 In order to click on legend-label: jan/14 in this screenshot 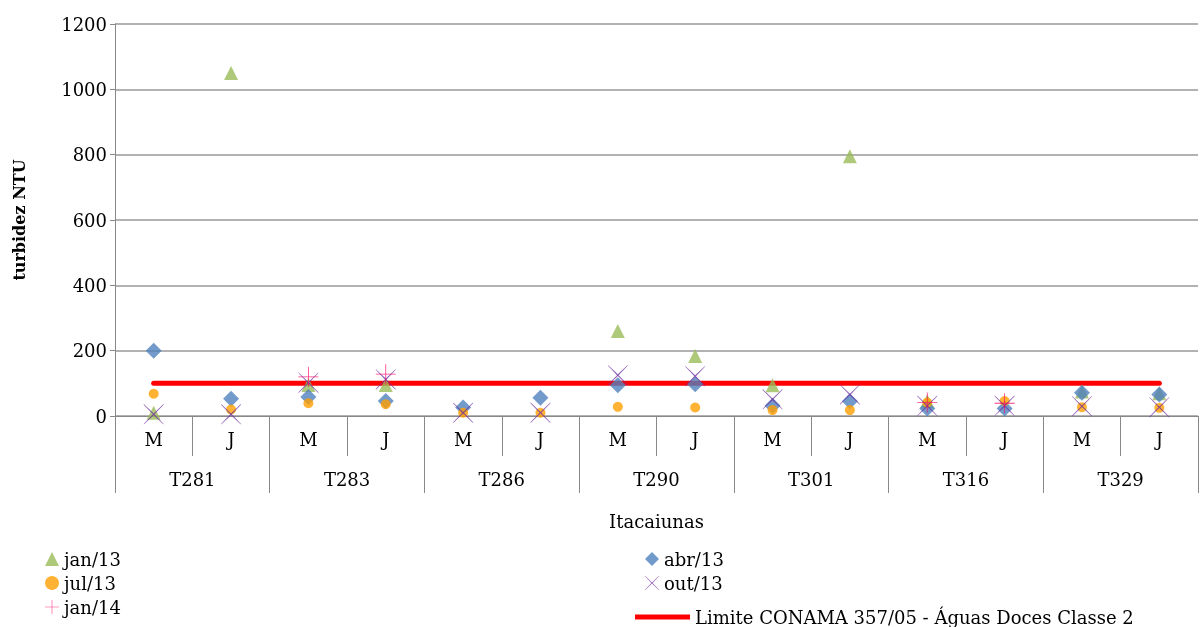, I will do `click(91, 607)`.